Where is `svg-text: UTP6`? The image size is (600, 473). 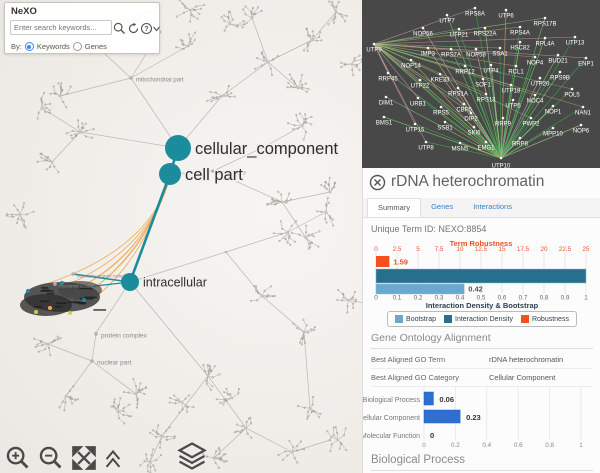 svg-text: UTP6 is located at coordinates (506, 17).